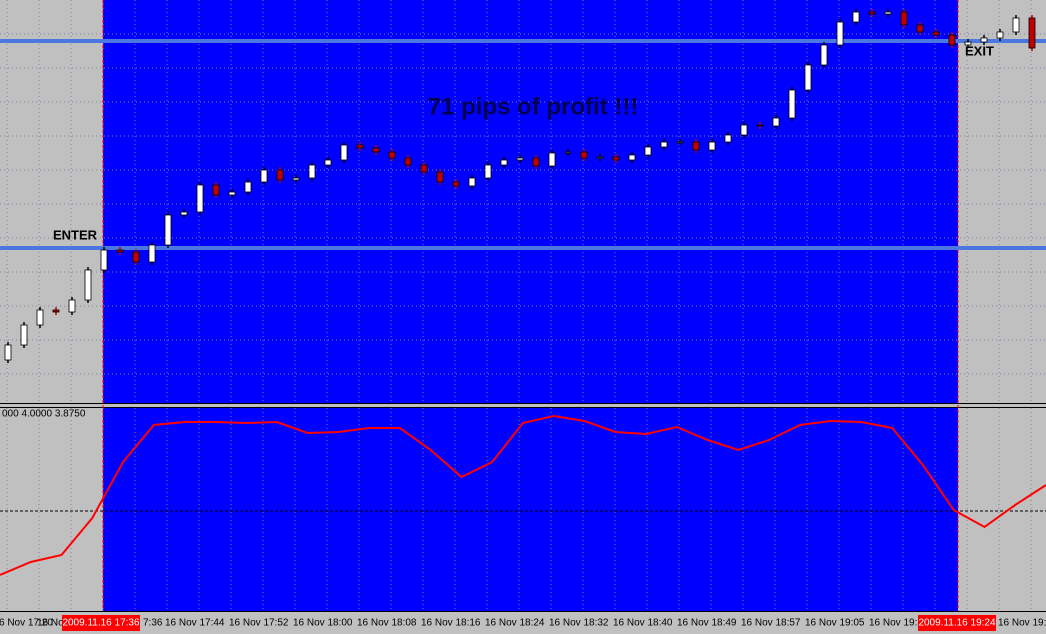 Image resolution: width=1046 pixels, height=634 pixels. Describe the element at coordinates (771, 623) in the screenshot. I see `x-tick-label: 16 Nov 18:57` at that location.